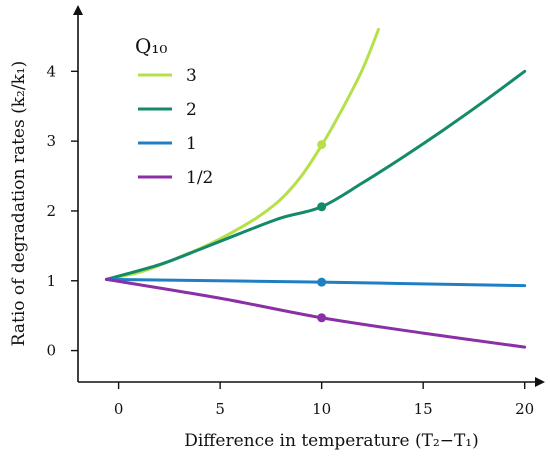  Describe the element at coordinates (423, 409) in the screenshot. I see `x-tick-label: 15` at that location.